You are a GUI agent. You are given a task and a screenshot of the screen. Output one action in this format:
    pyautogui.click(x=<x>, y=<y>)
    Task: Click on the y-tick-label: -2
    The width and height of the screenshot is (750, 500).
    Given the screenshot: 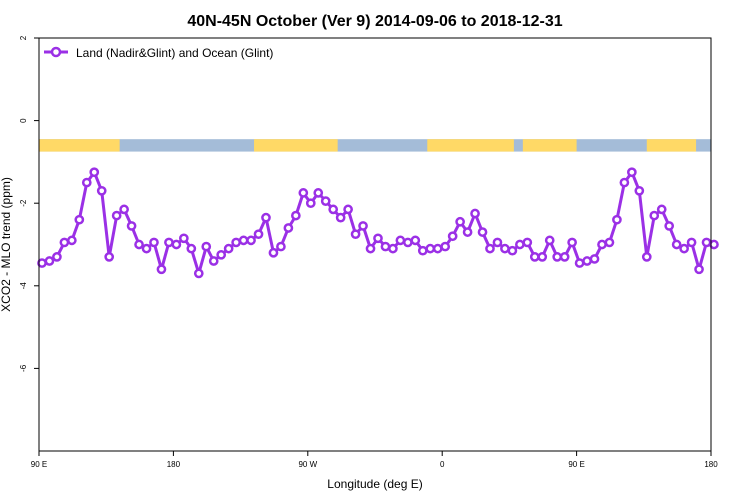 What is the action you would take?
    pyautogui.click(x=23, y=203)
    